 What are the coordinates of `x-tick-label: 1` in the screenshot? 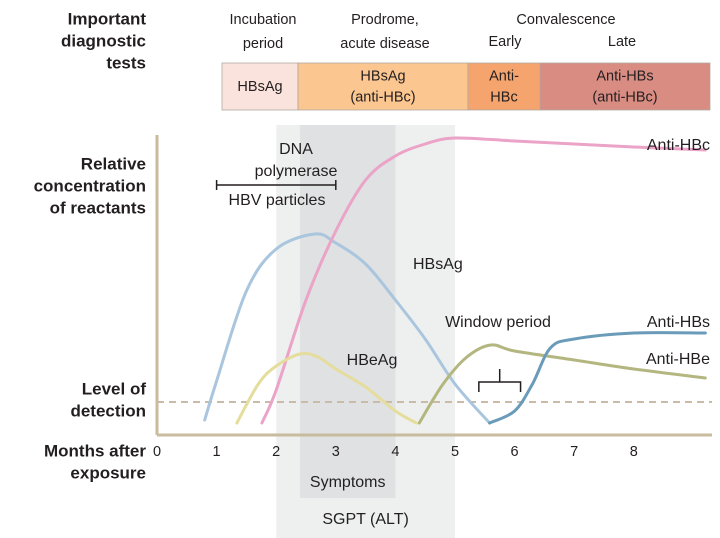 It's located at (217, 452).